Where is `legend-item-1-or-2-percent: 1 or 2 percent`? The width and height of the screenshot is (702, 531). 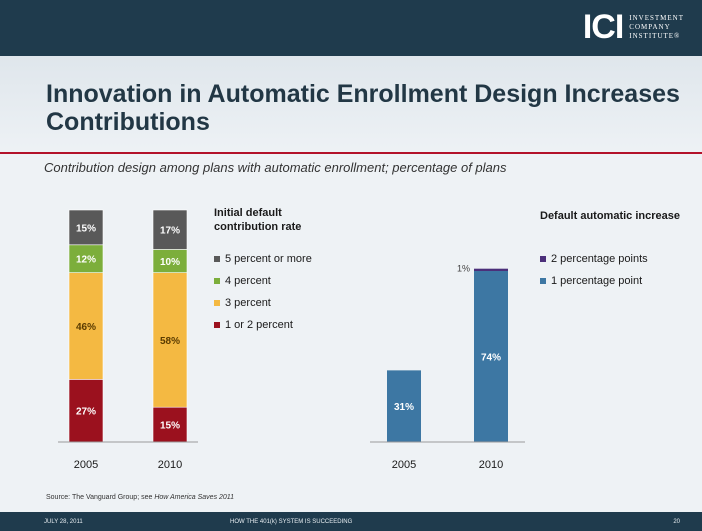
legend-item-1-or-2-percent: 1 or 2 percent is located at coordinates (263, 325).